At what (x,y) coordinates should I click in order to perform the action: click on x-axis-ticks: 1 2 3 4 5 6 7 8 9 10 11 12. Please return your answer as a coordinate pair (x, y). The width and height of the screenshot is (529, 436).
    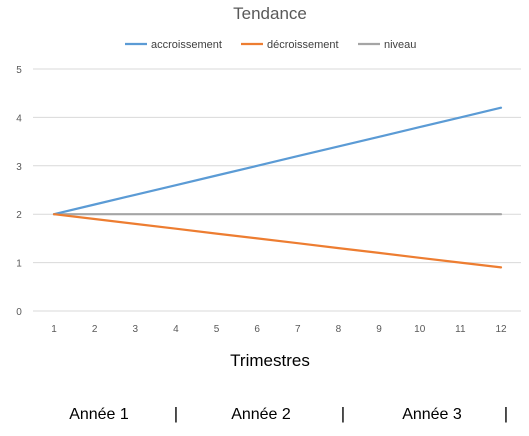
    Looking at the image, I should click on (279, 329).